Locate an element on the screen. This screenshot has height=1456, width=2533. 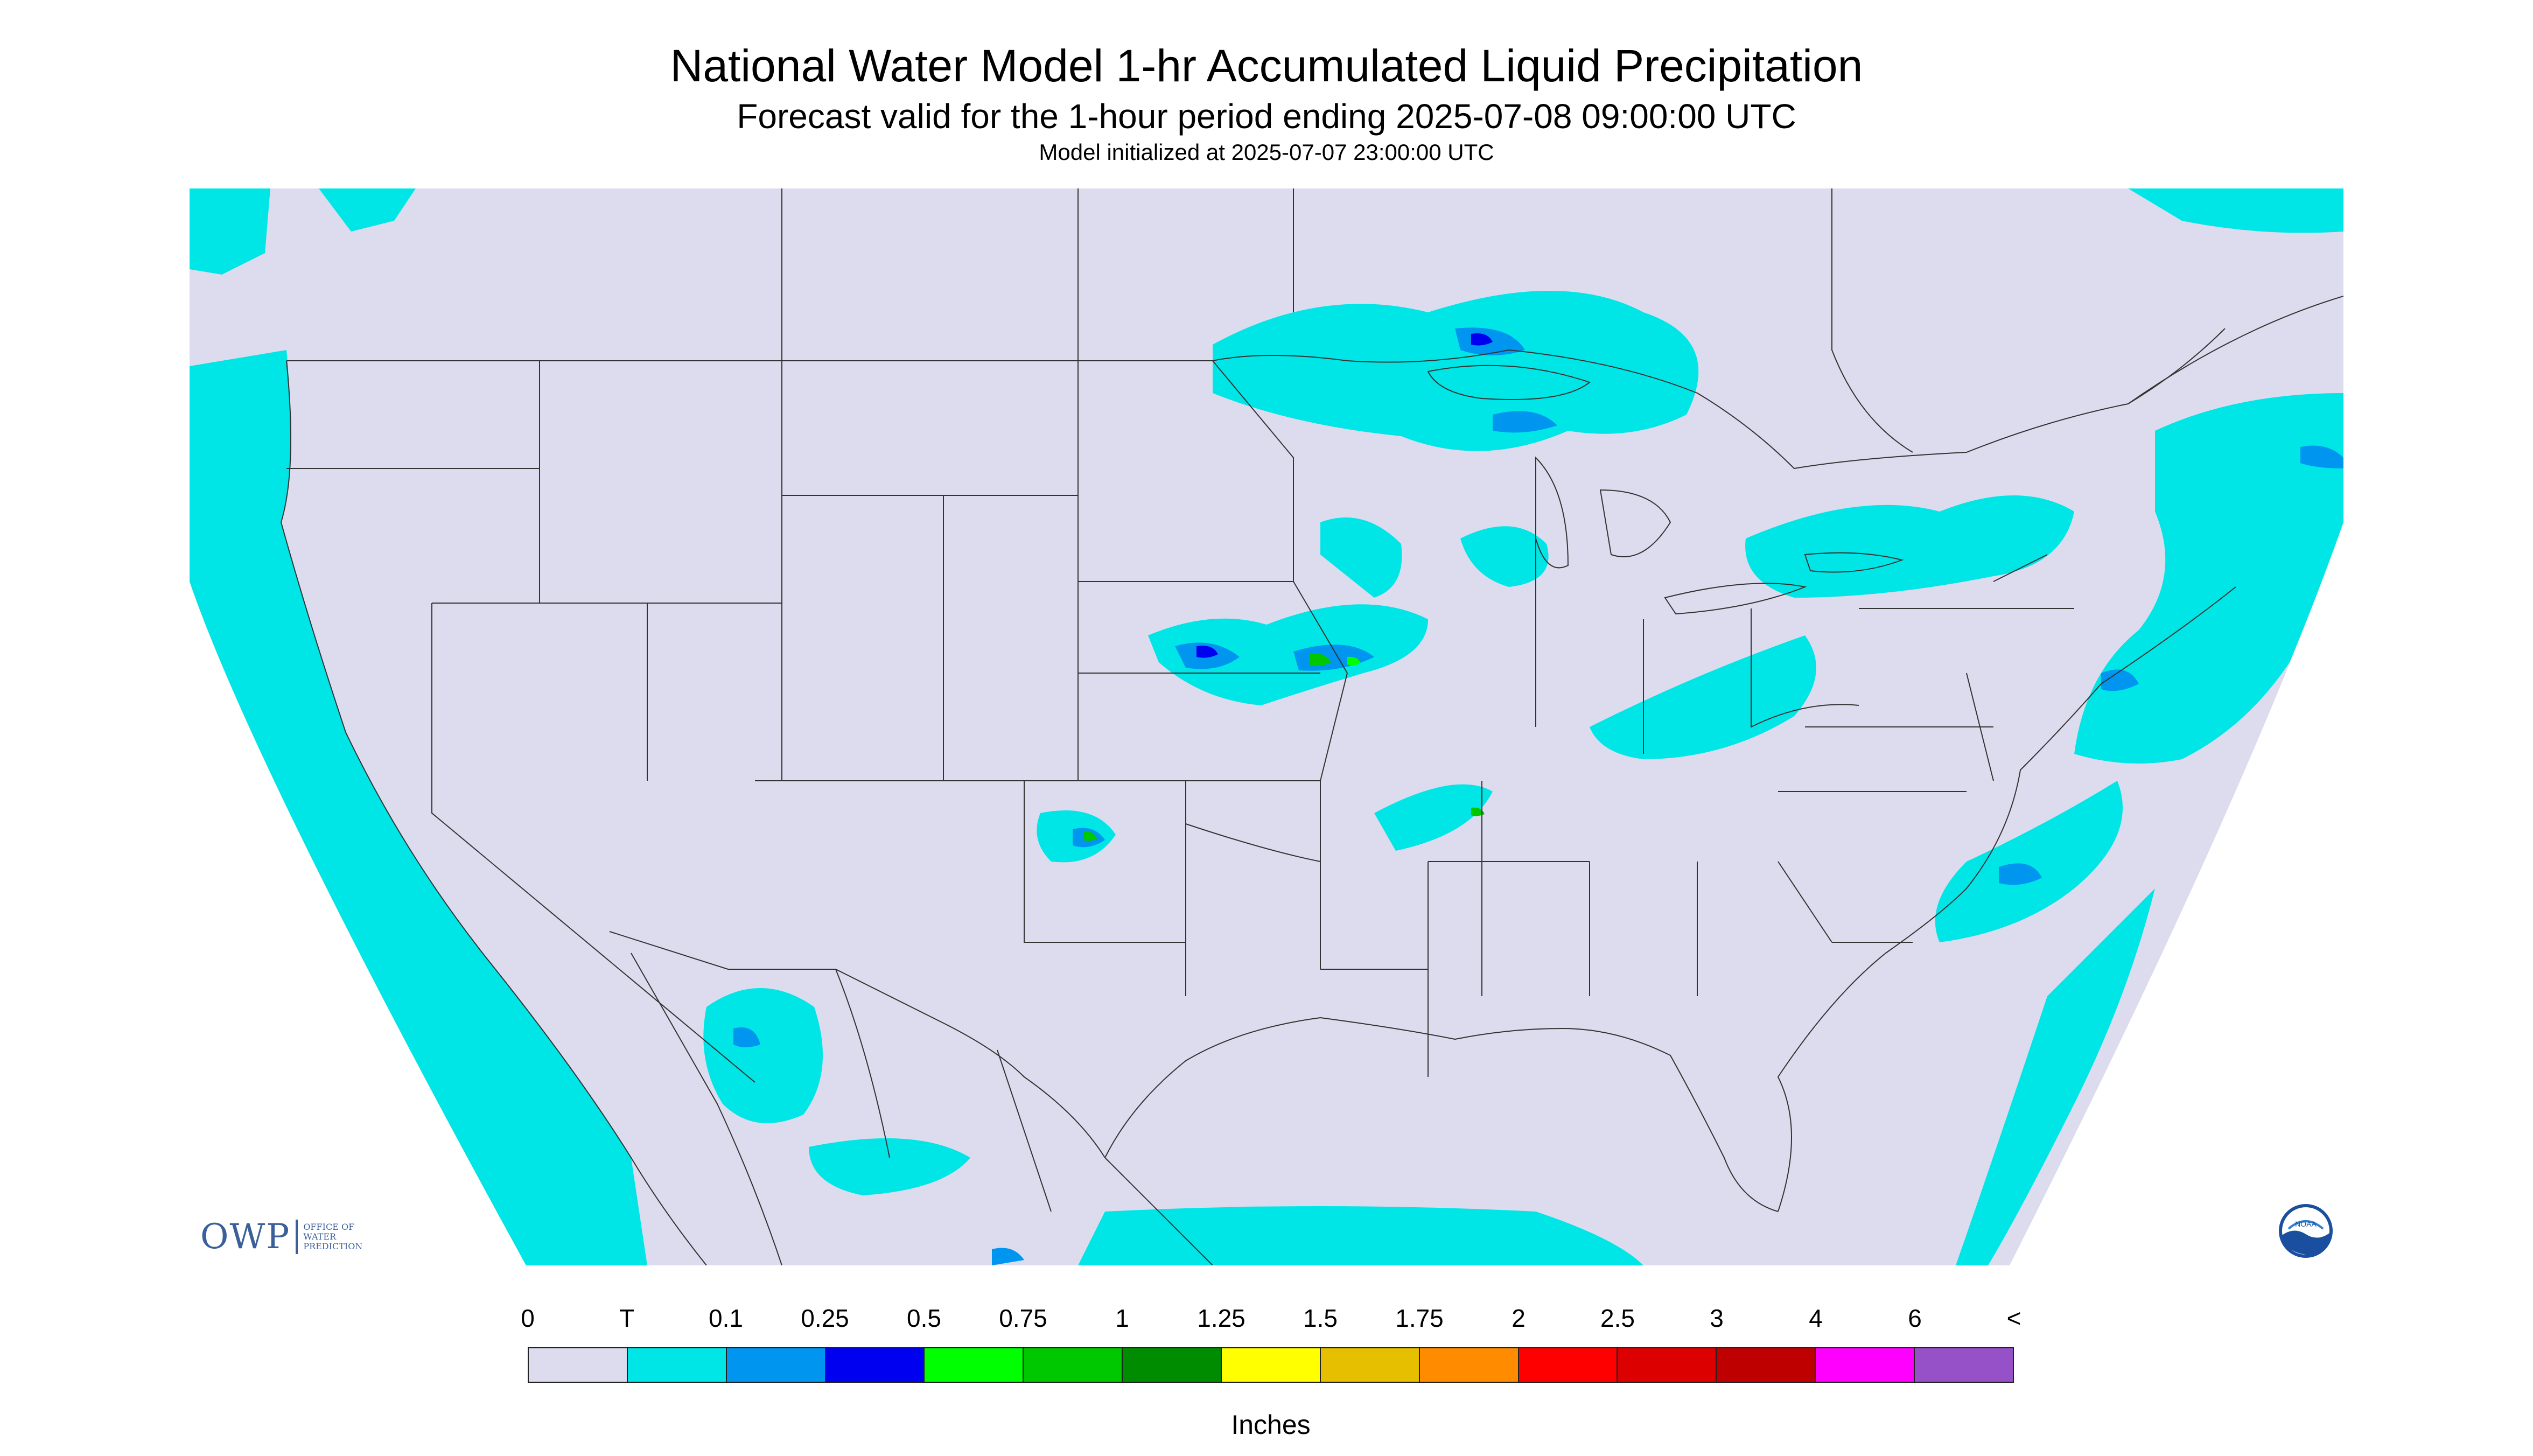
legend-units-label: Inches is located at coordinates (1271, 1425).